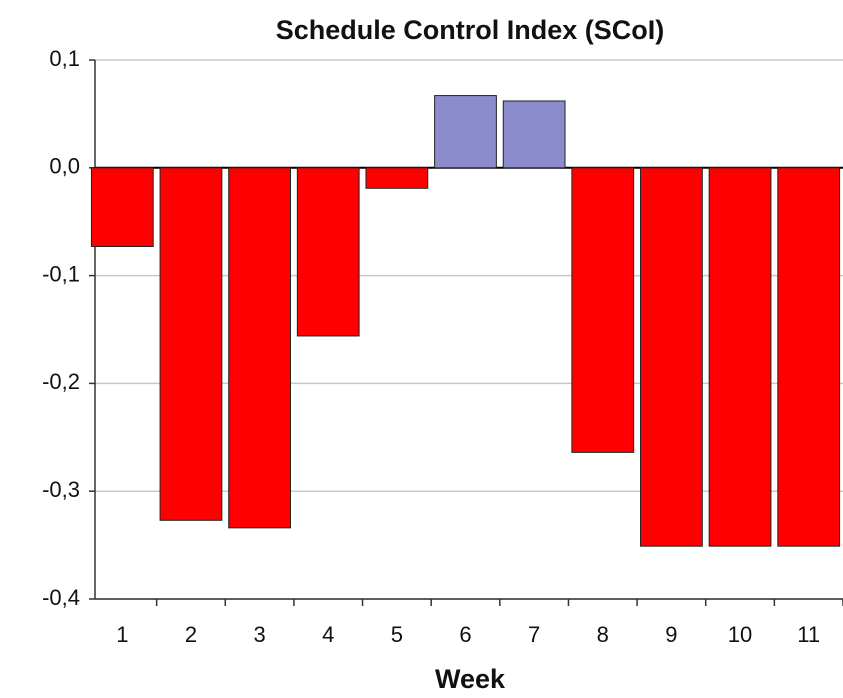  Describe the element at coordinates (603, 634) in the screenshot. I see `x-tick-label: 8` at that location.